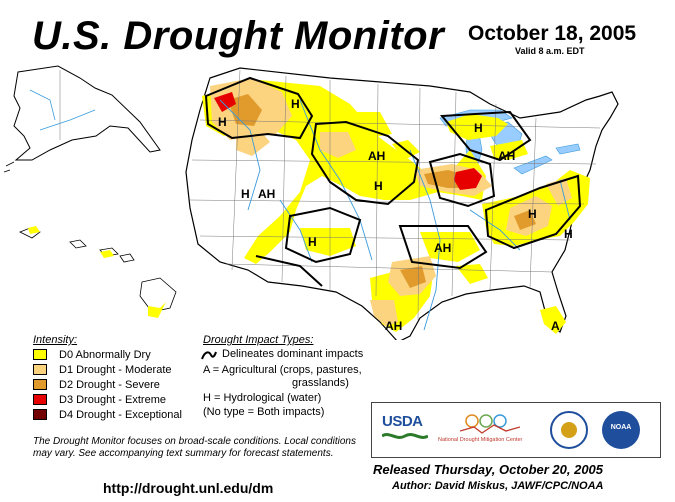  I want to click on impact-type-agricultural-cont: grasslands), so click(320, 383).